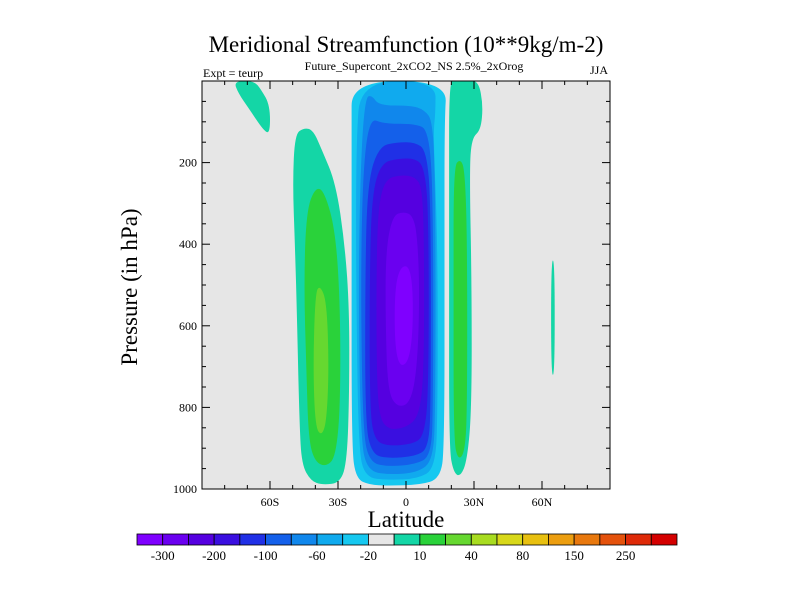 The image size is (800, 600). I want to click on x-axis-label: Latitude, so click(406, 519).